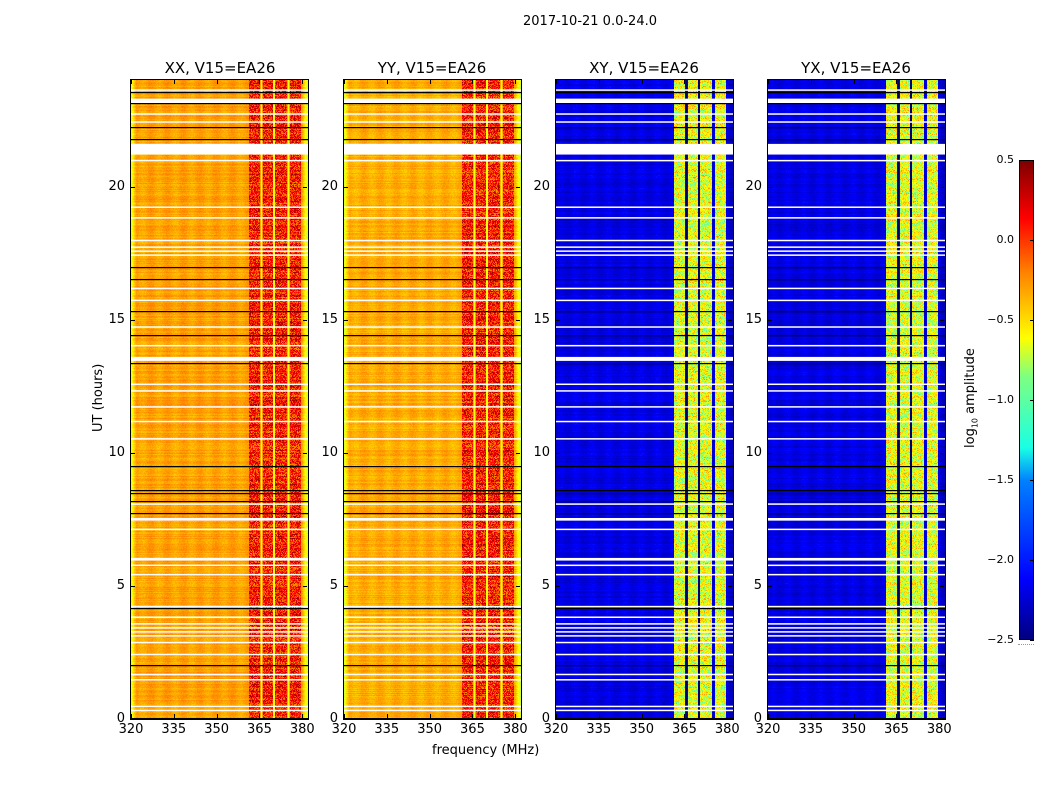  Describe the element at coordinates (220, 68) in the screenshot. I see `panel-title-xx: XX, V15=EA26` at that location.